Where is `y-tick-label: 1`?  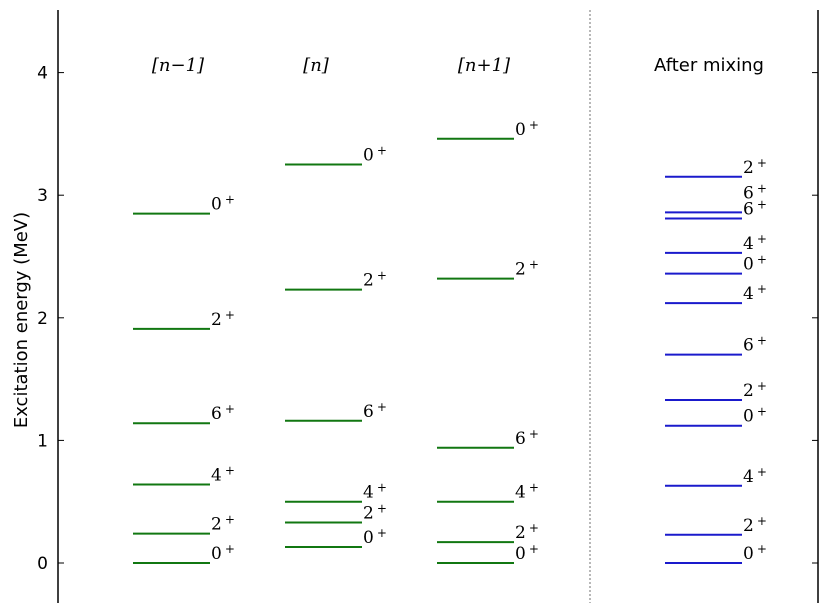 y-tick-label: 1 is located at coordinates (42, 441).